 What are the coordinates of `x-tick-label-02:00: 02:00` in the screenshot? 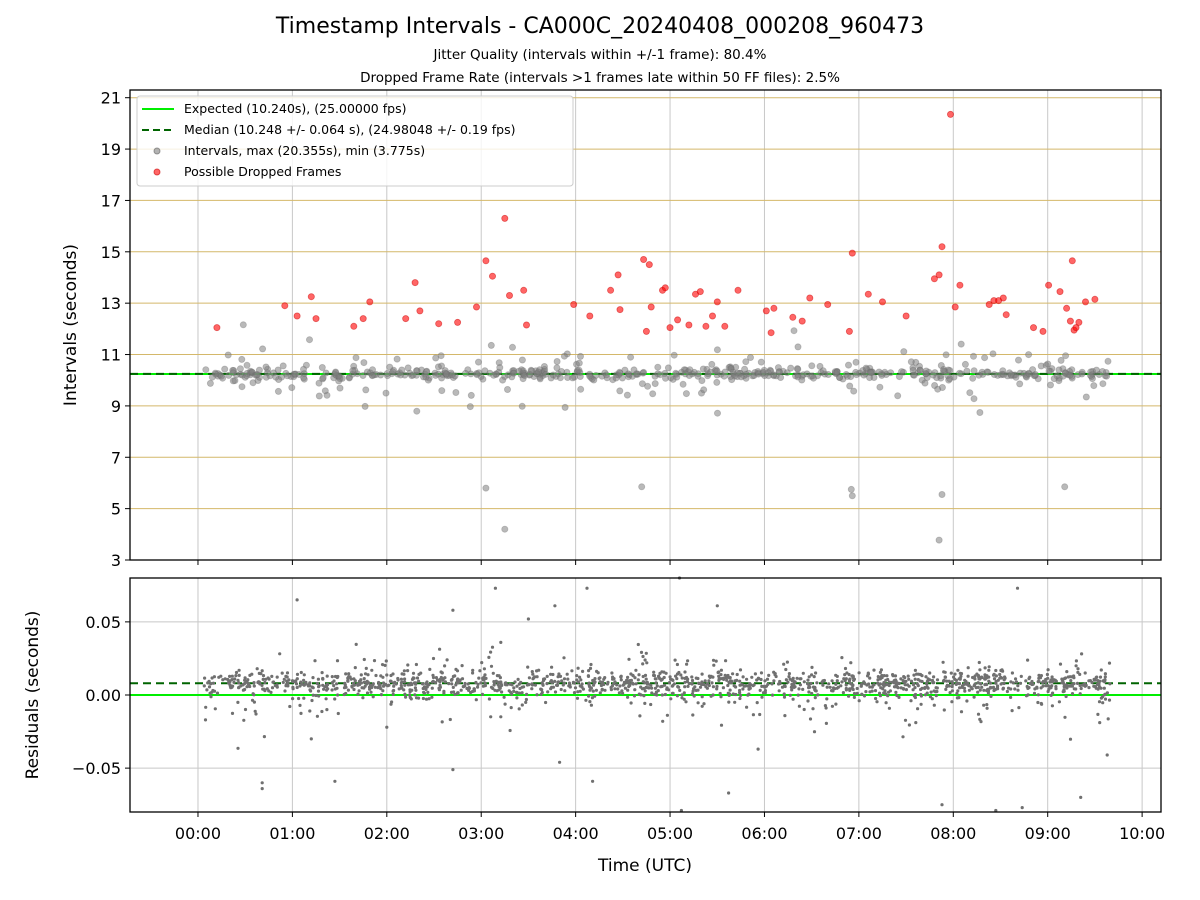 It's located at (387, 833).